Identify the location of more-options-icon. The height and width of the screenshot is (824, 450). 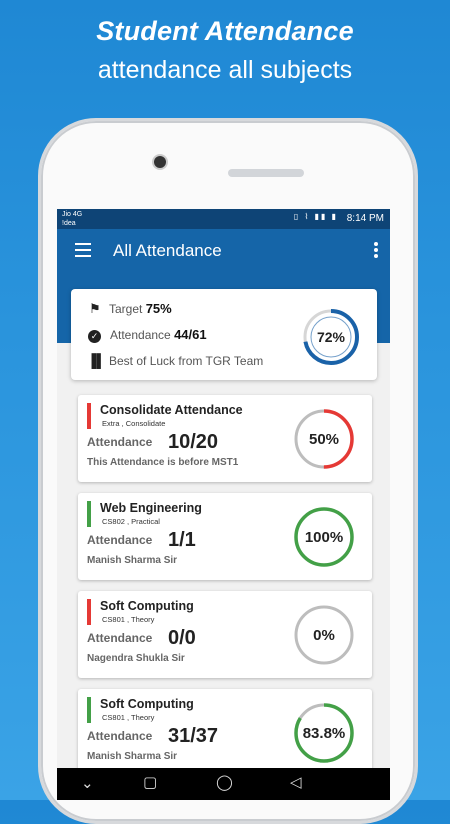
(376, 251).